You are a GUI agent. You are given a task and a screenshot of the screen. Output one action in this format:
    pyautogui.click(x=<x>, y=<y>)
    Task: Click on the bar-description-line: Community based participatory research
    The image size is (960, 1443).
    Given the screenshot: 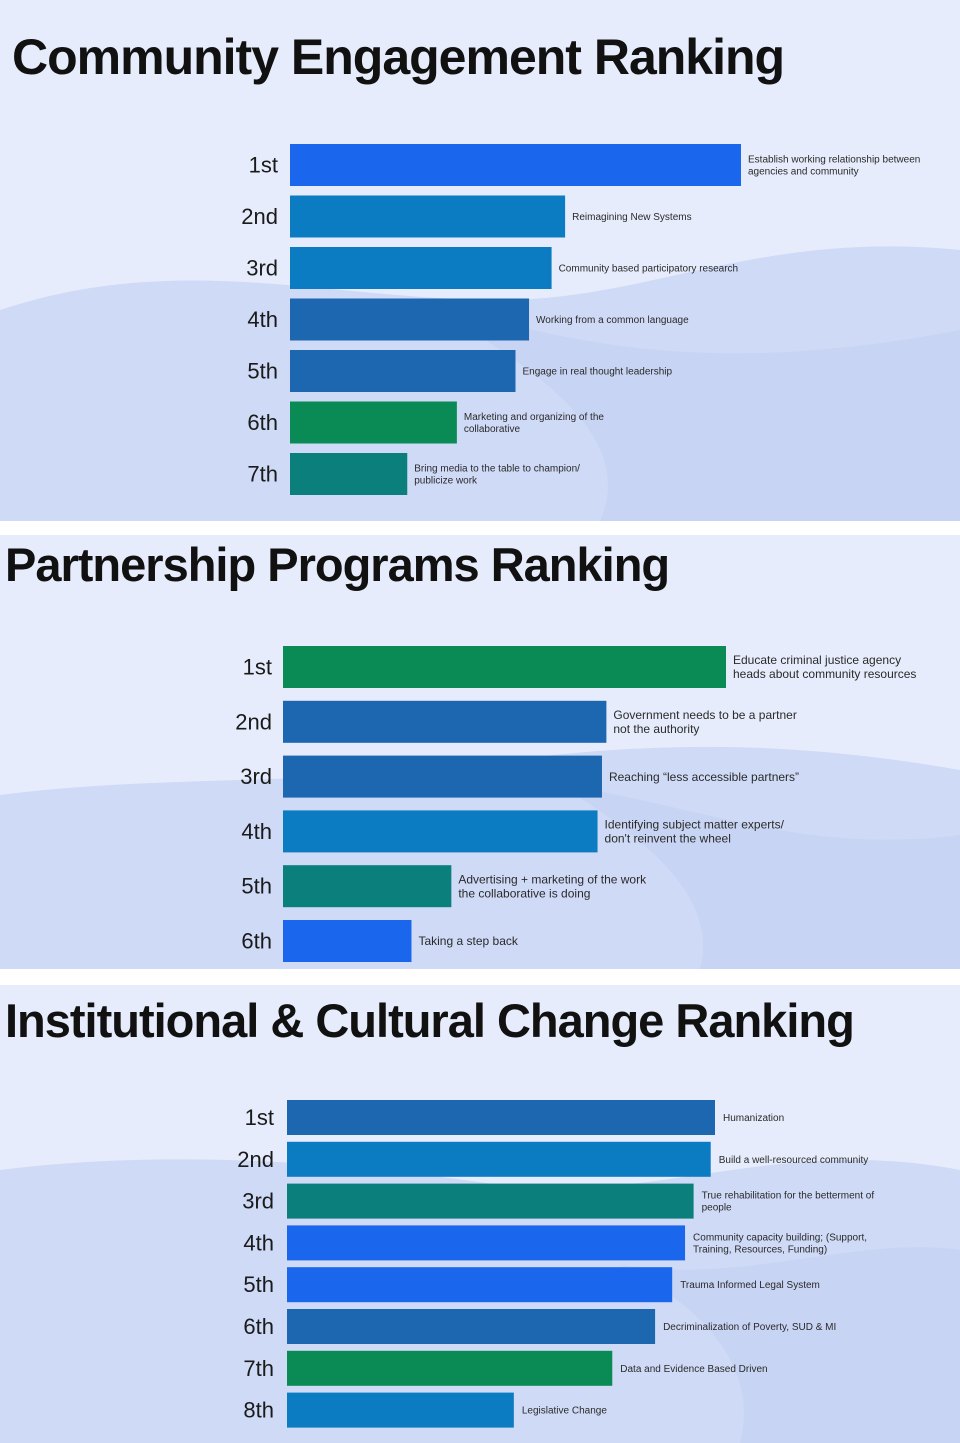 What is the action you would take?
    pyautogui.click(x=649, y=269)
    